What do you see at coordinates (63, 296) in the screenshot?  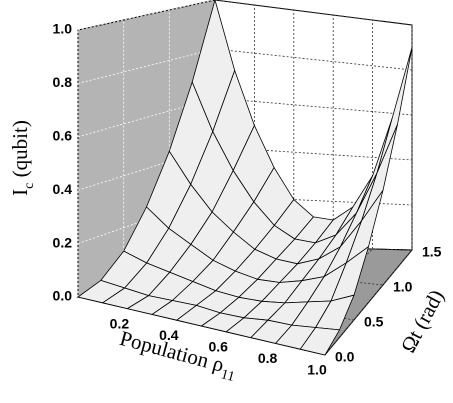 I see `z-tick-label: 0.0` at bounding box center [63, 296].